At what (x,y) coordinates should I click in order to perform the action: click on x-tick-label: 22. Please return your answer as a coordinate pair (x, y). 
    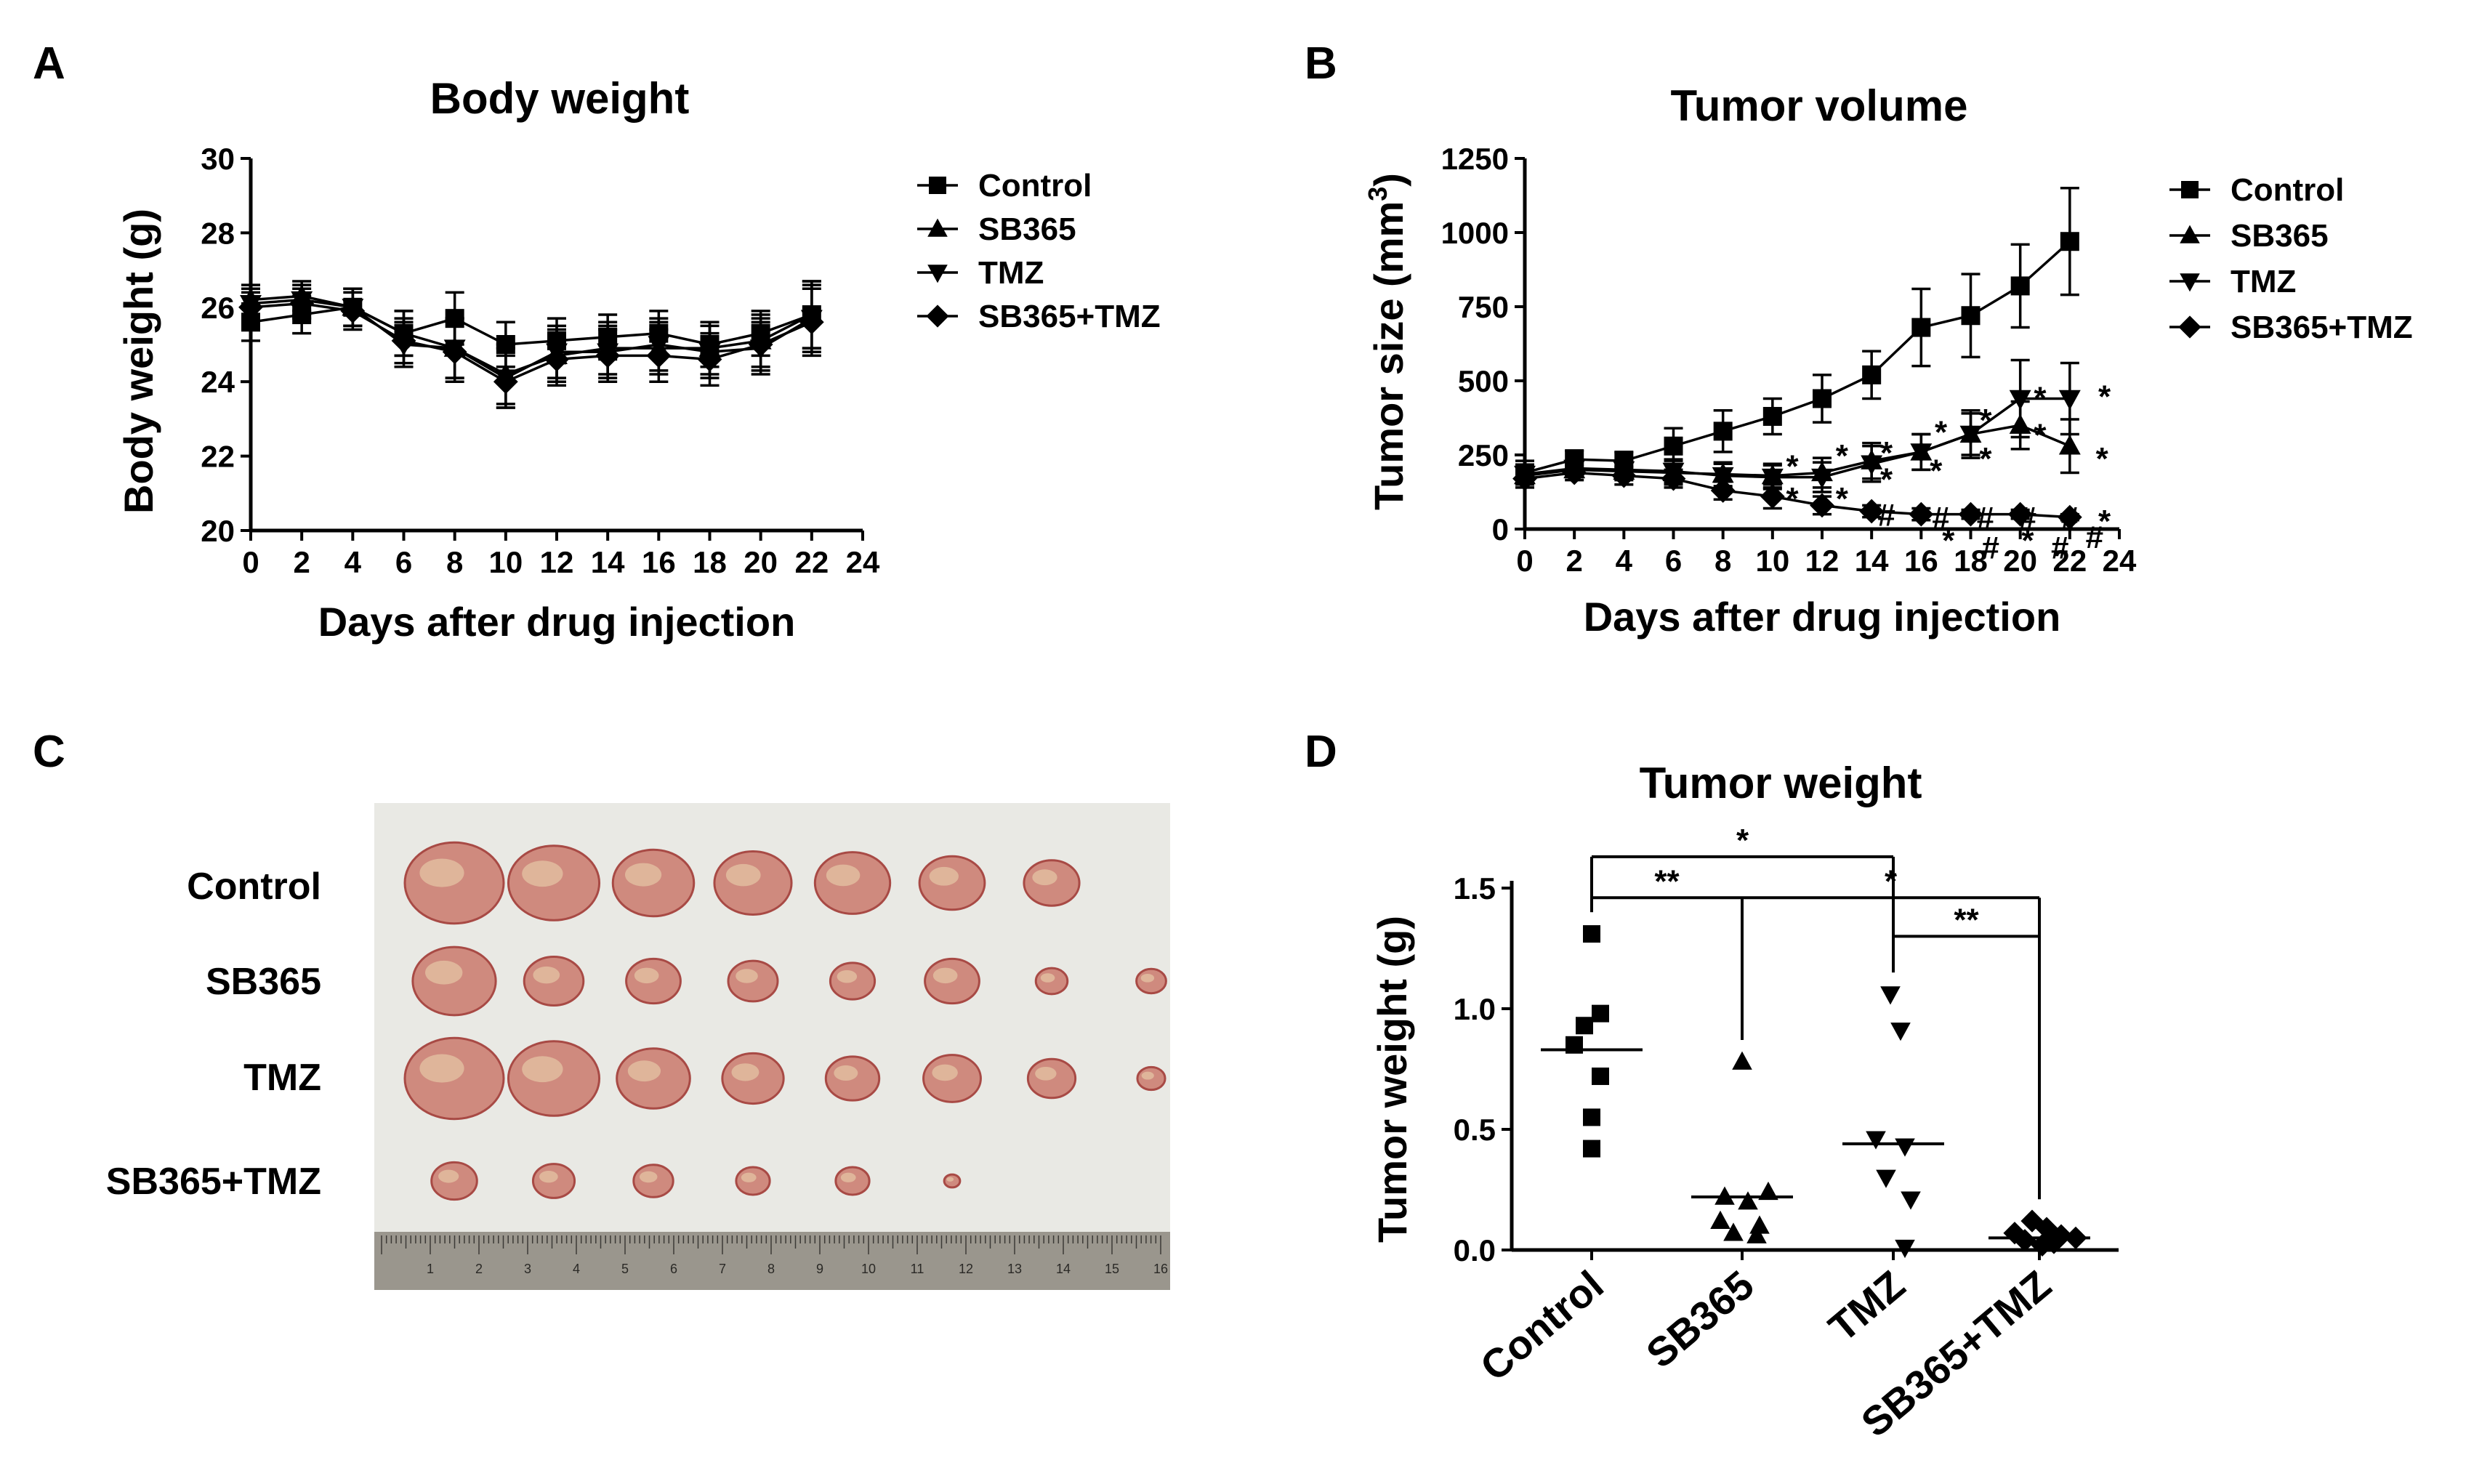
    Looking at the image, I should click on (2069, 561).